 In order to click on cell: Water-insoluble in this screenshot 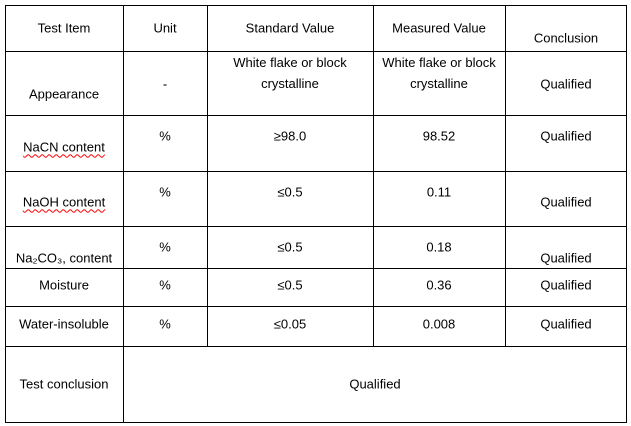, I will do `click(64, 324)`.